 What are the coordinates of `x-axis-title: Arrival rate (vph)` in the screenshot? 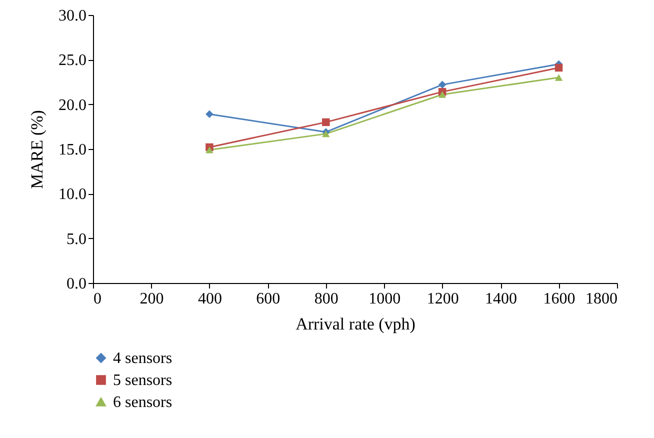 It's located at (356, 324).